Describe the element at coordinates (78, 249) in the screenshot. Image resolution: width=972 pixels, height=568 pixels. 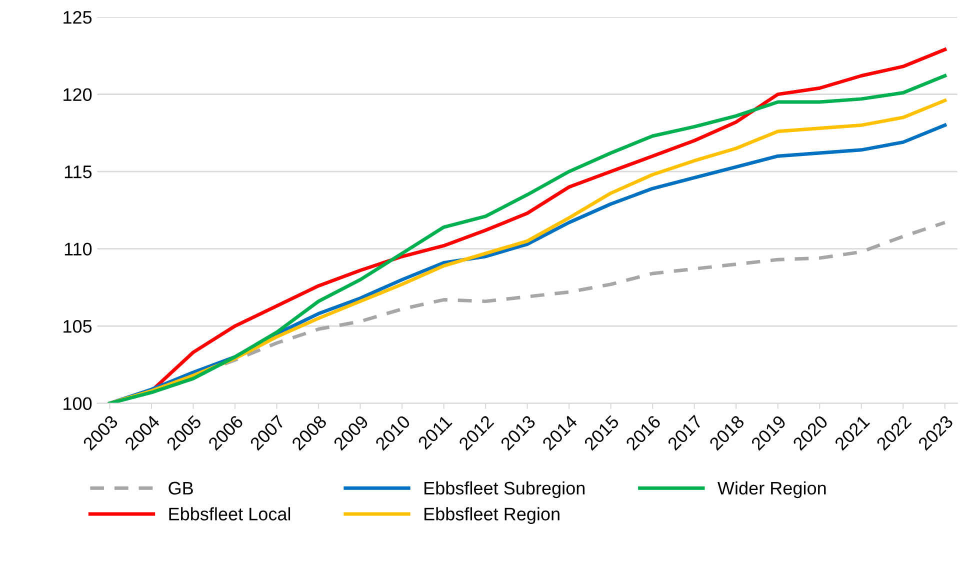
I see `y-tick-label: 110` at that location.